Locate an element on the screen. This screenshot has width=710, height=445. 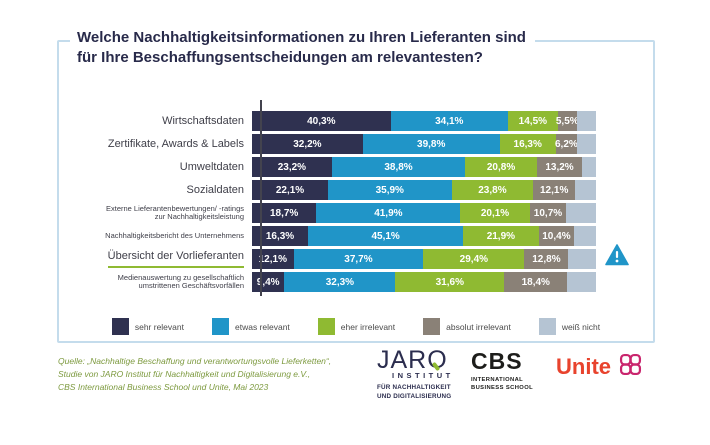
category-label: Übersicht der Vorlieferanten is located at coordinates (158, 259).